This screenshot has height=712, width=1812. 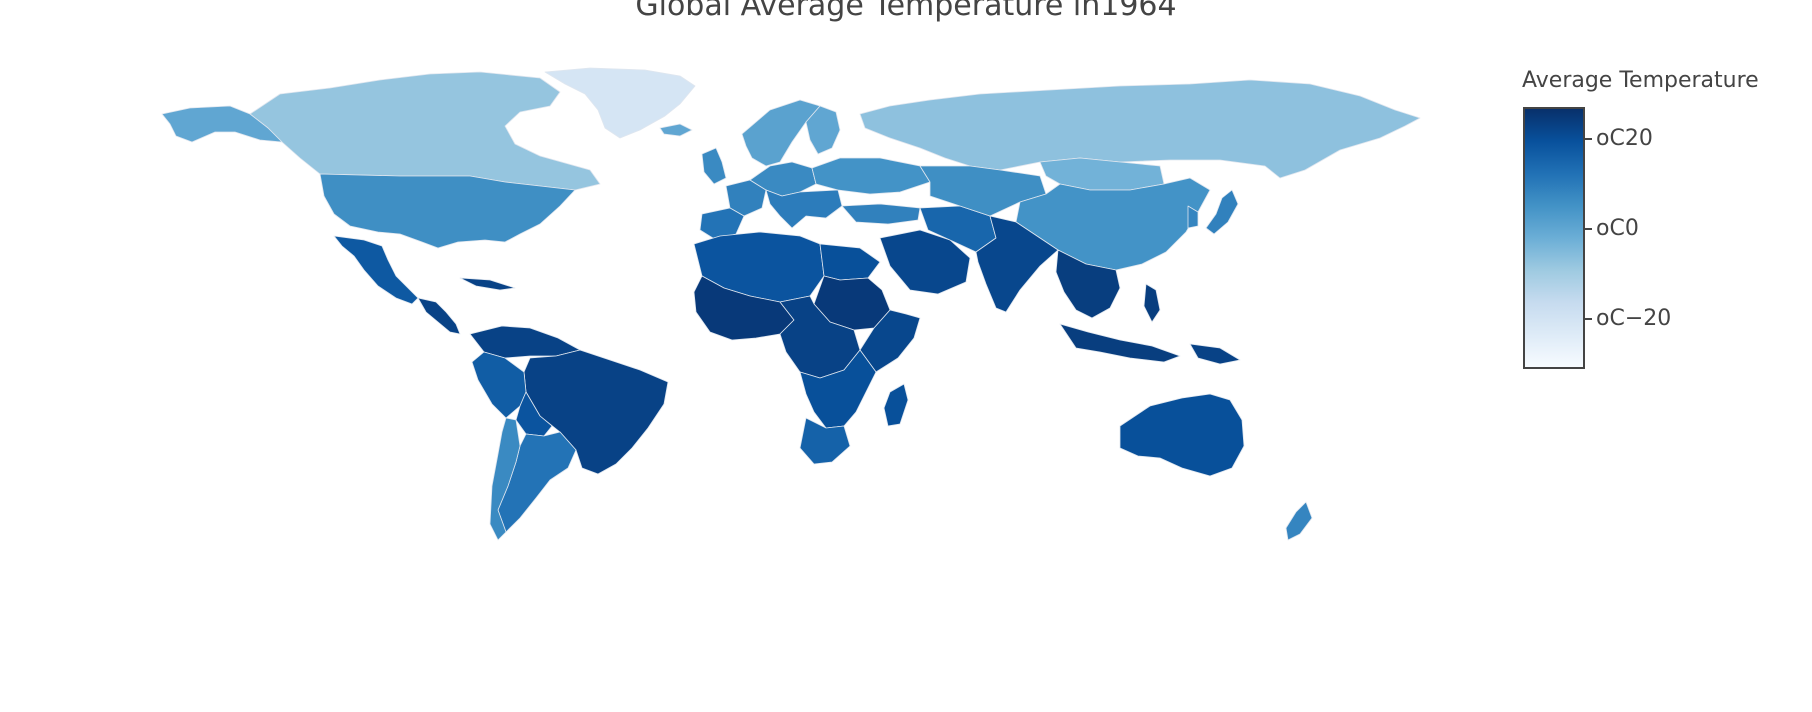 What do you see at coordinates (906, 11) in the screenshot?
I see `chart-title: Global Average Temperature in1964` at bounding box center [906, 11].